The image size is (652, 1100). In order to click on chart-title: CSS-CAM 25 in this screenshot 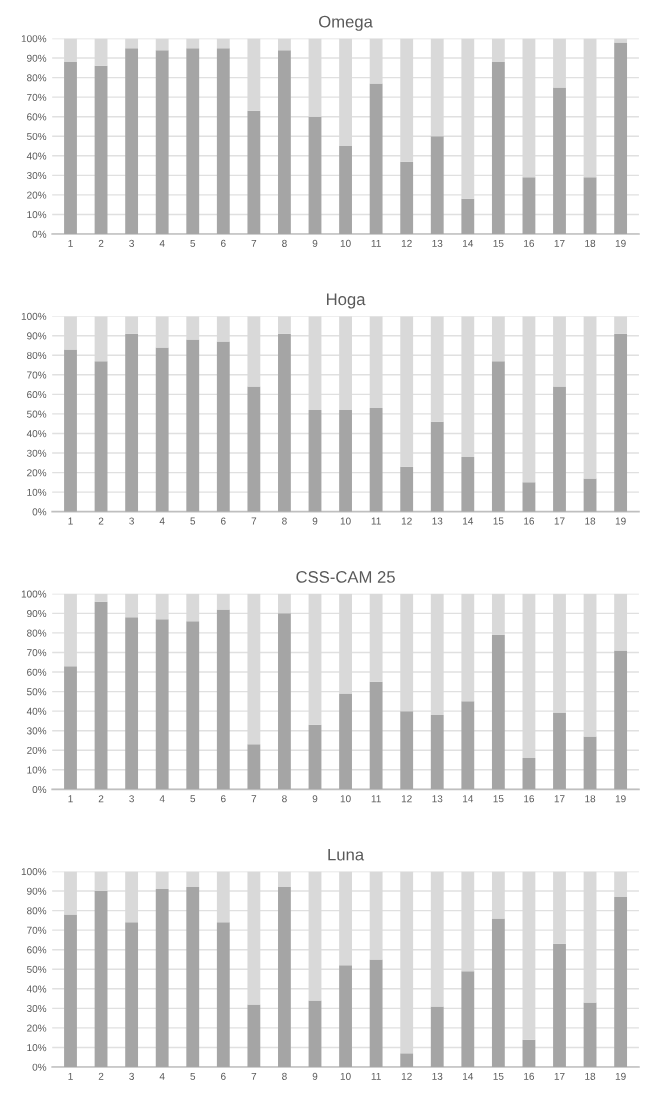, I will do `click(345, 577)`.